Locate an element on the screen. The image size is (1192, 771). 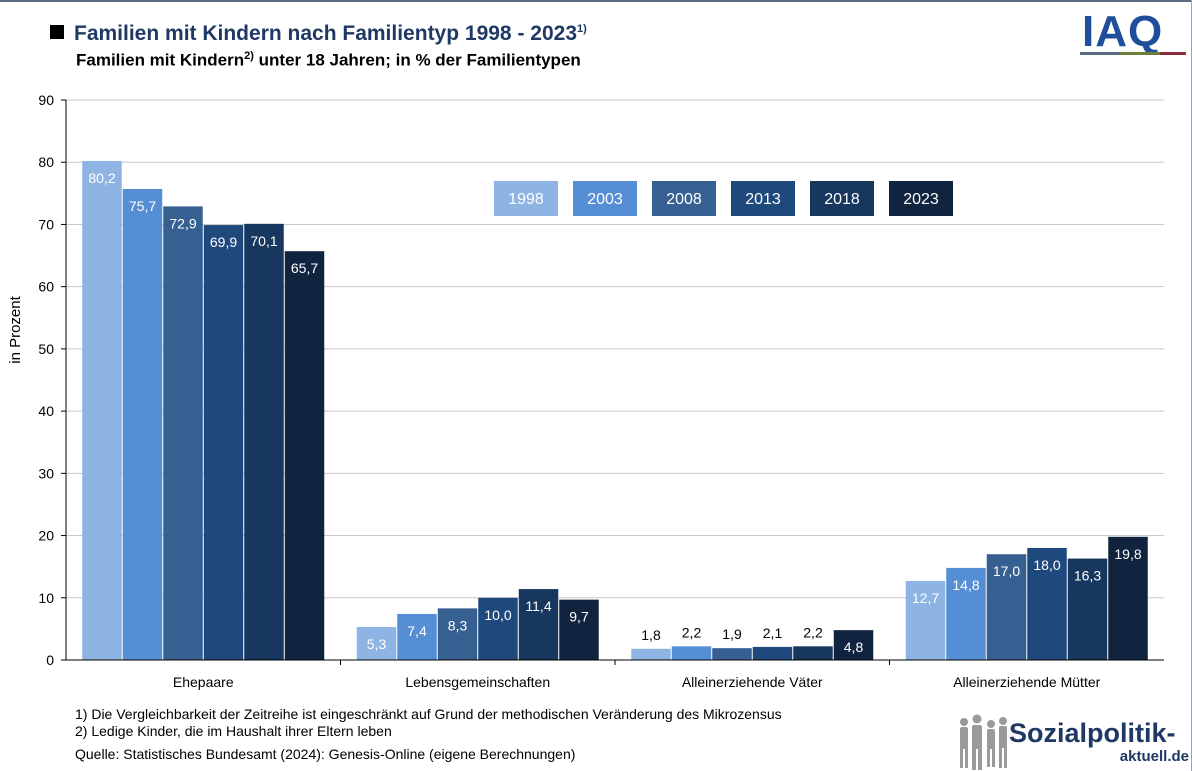
people-silhouette-icon is located at coordinates (983, 742).